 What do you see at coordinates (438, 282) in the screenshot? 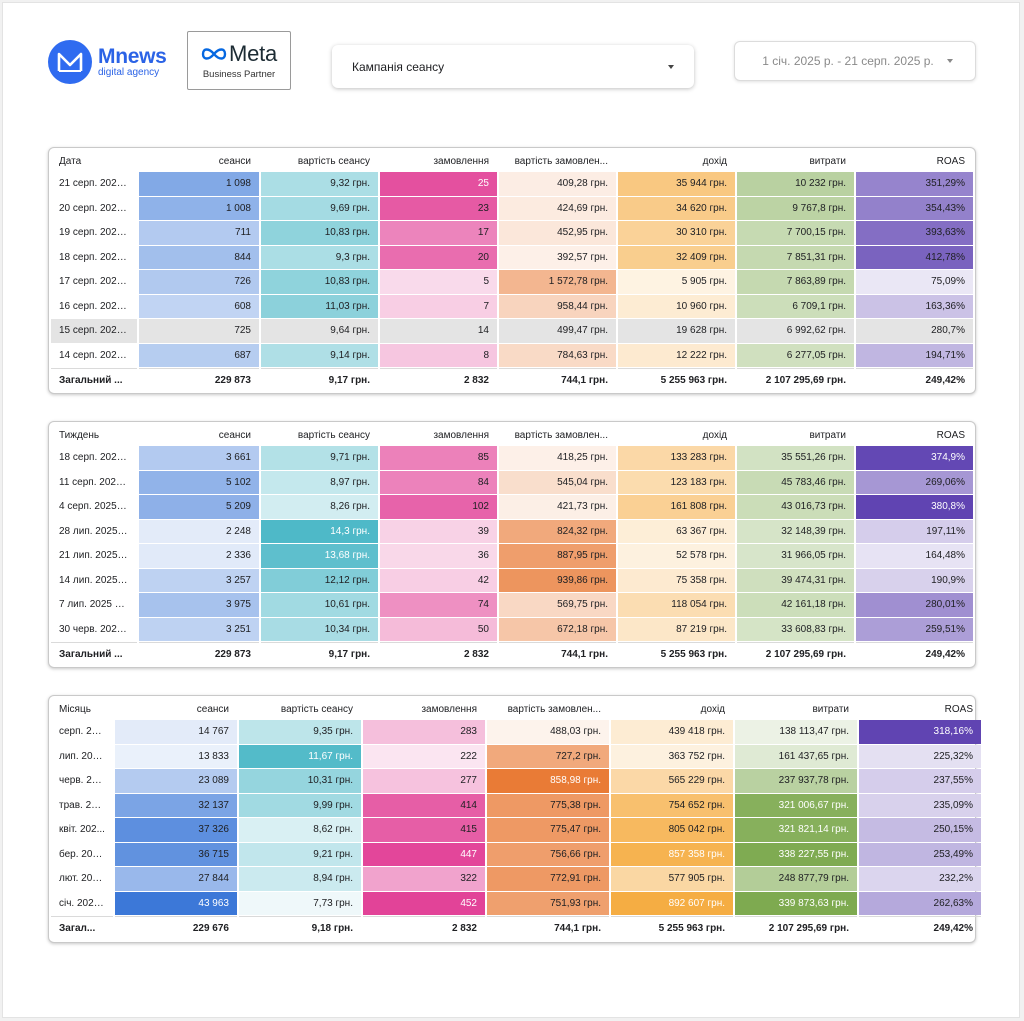
I see `orders-column-cell: 5` at bounding box center [438, 282].